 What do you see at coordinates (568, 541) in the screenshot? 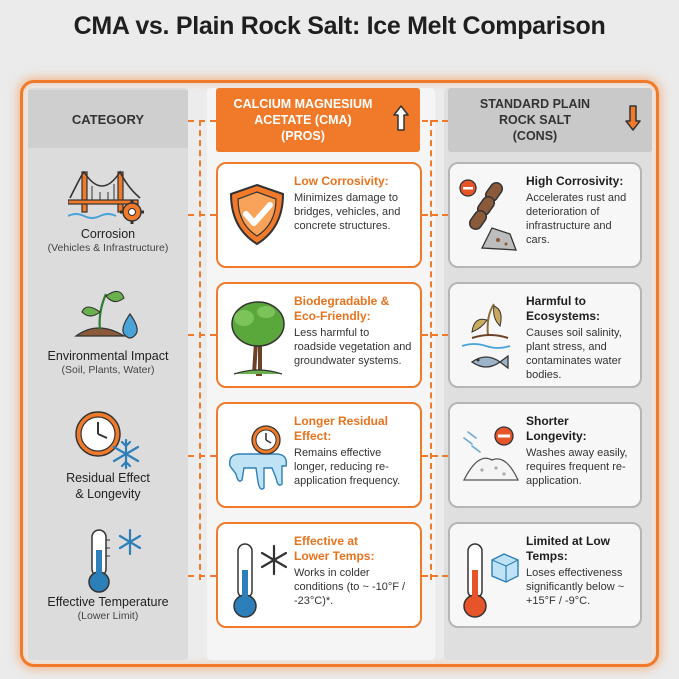
I see `card-title-line: Limited at Low` at bounding box center [568, 541].